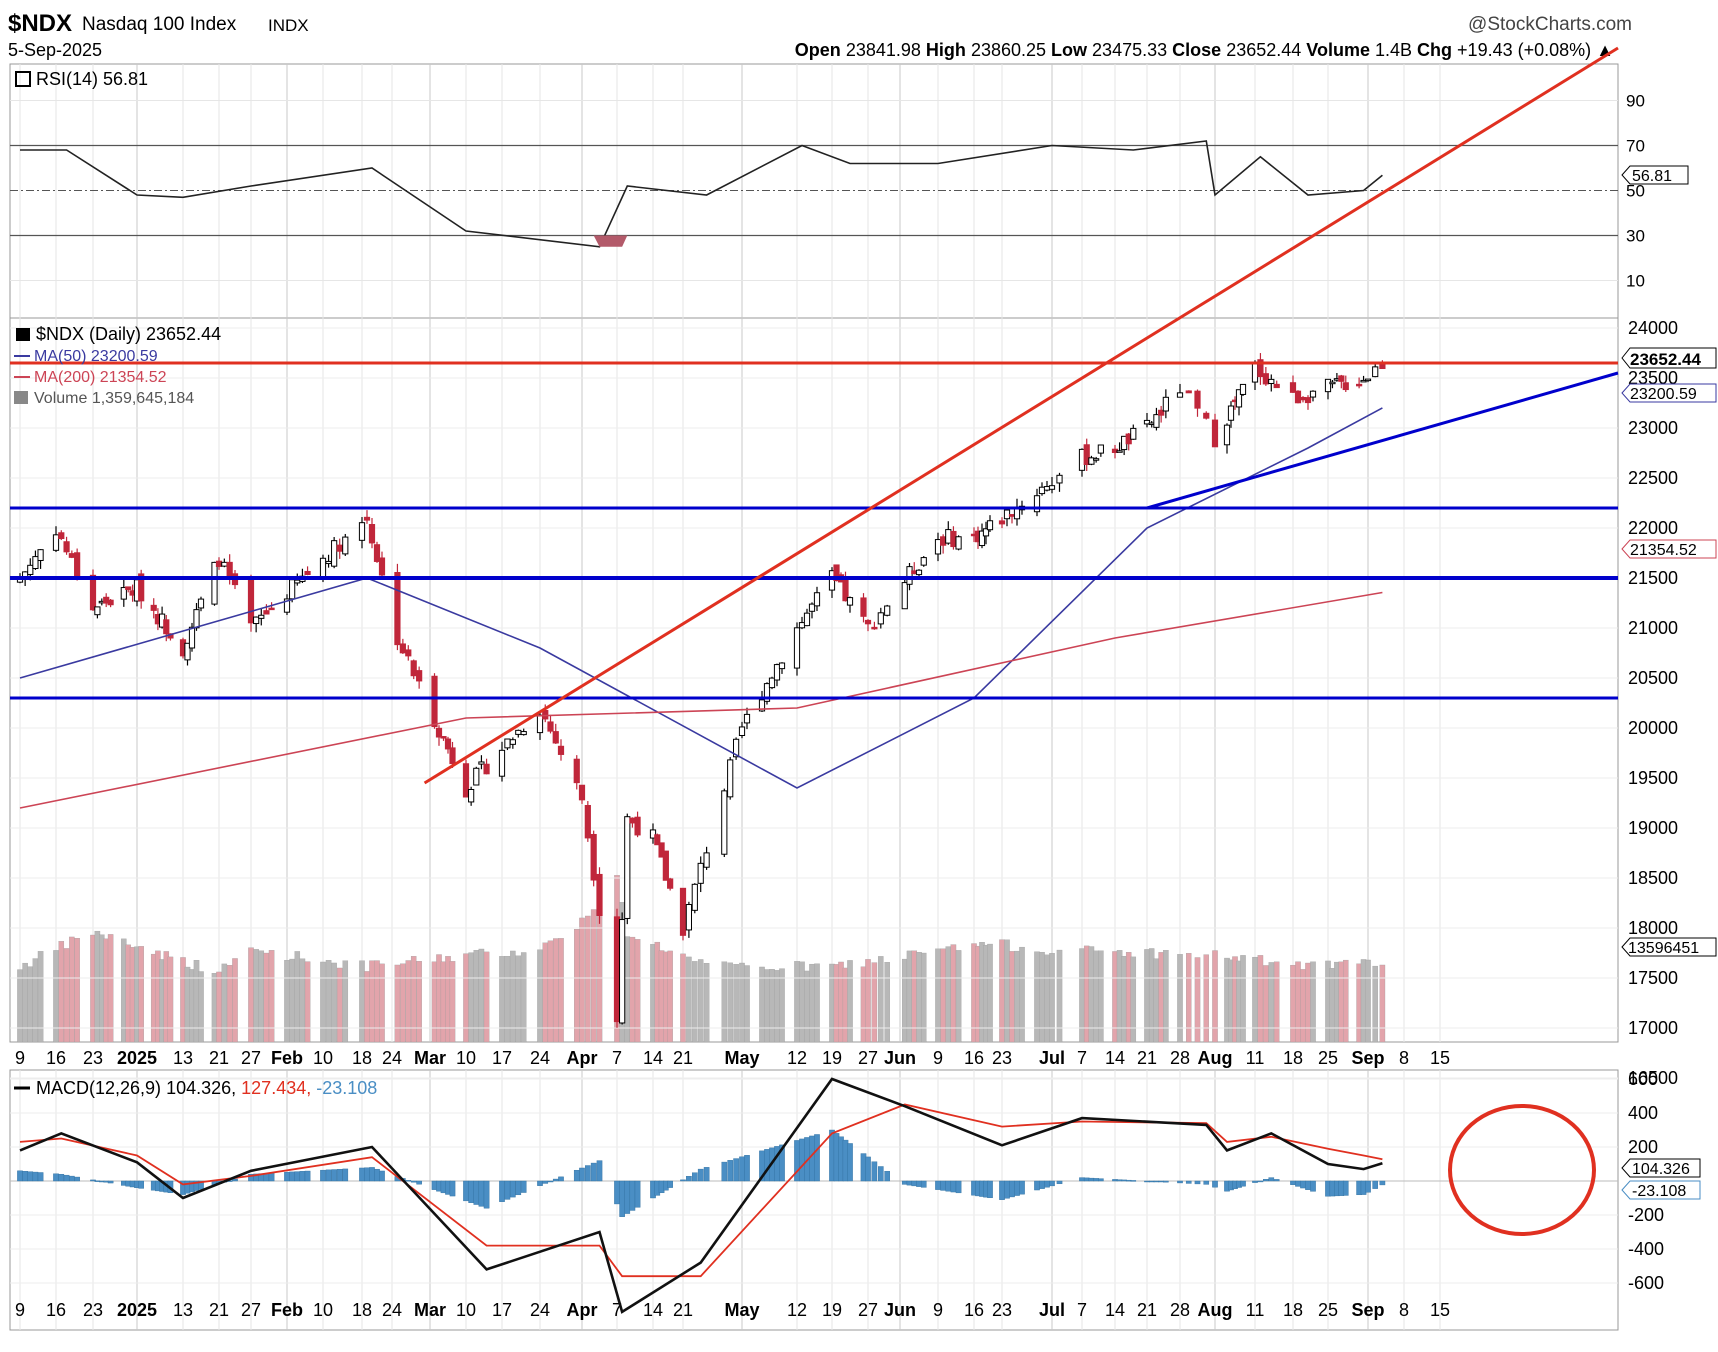  What do you see at coordinates (23, 79) in the screenshot?
I see `rsi-legend-swatch` at bounding box center [23, 79].